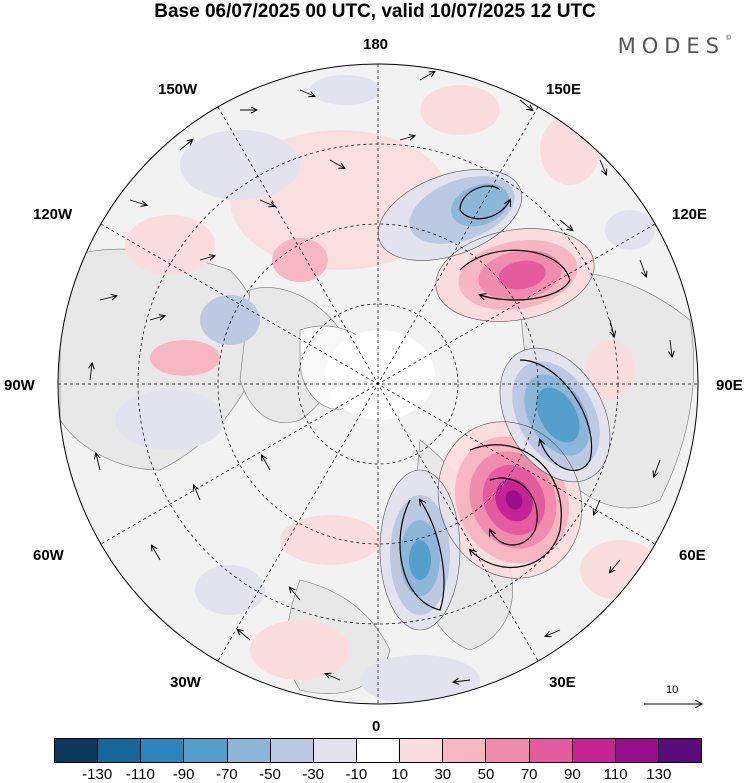  What do you see at coordinates (659, 774) in the screenshot?
I see `colorbar-tick-label: 130` at bounding box center [659, 774].